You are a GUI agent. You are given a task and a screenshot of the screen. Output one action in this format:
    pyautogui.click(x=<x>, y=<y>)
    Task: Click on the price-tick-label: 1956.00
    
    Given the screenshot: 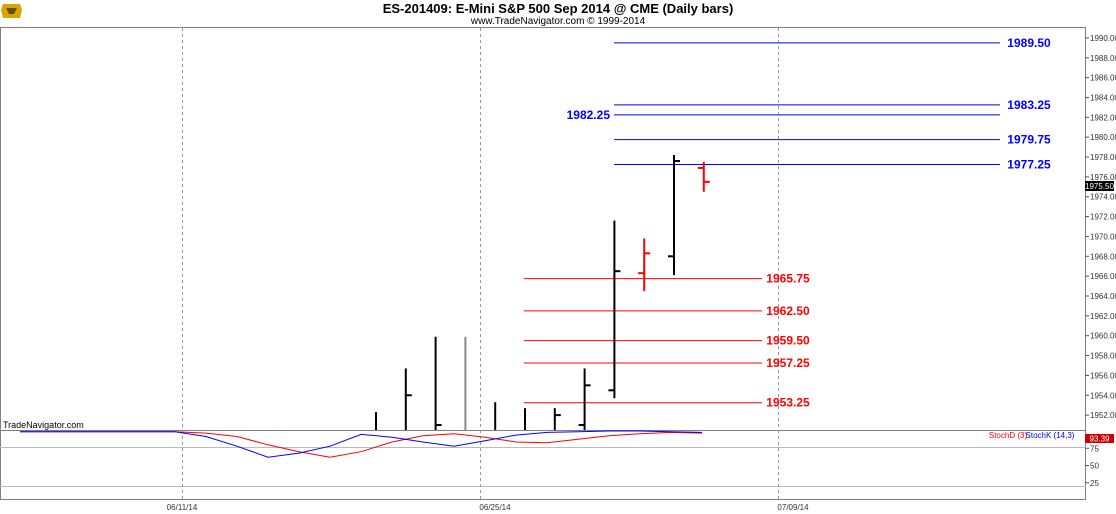 What is the action you would take?
    pyautogui.click(x=1103, y=375)
    